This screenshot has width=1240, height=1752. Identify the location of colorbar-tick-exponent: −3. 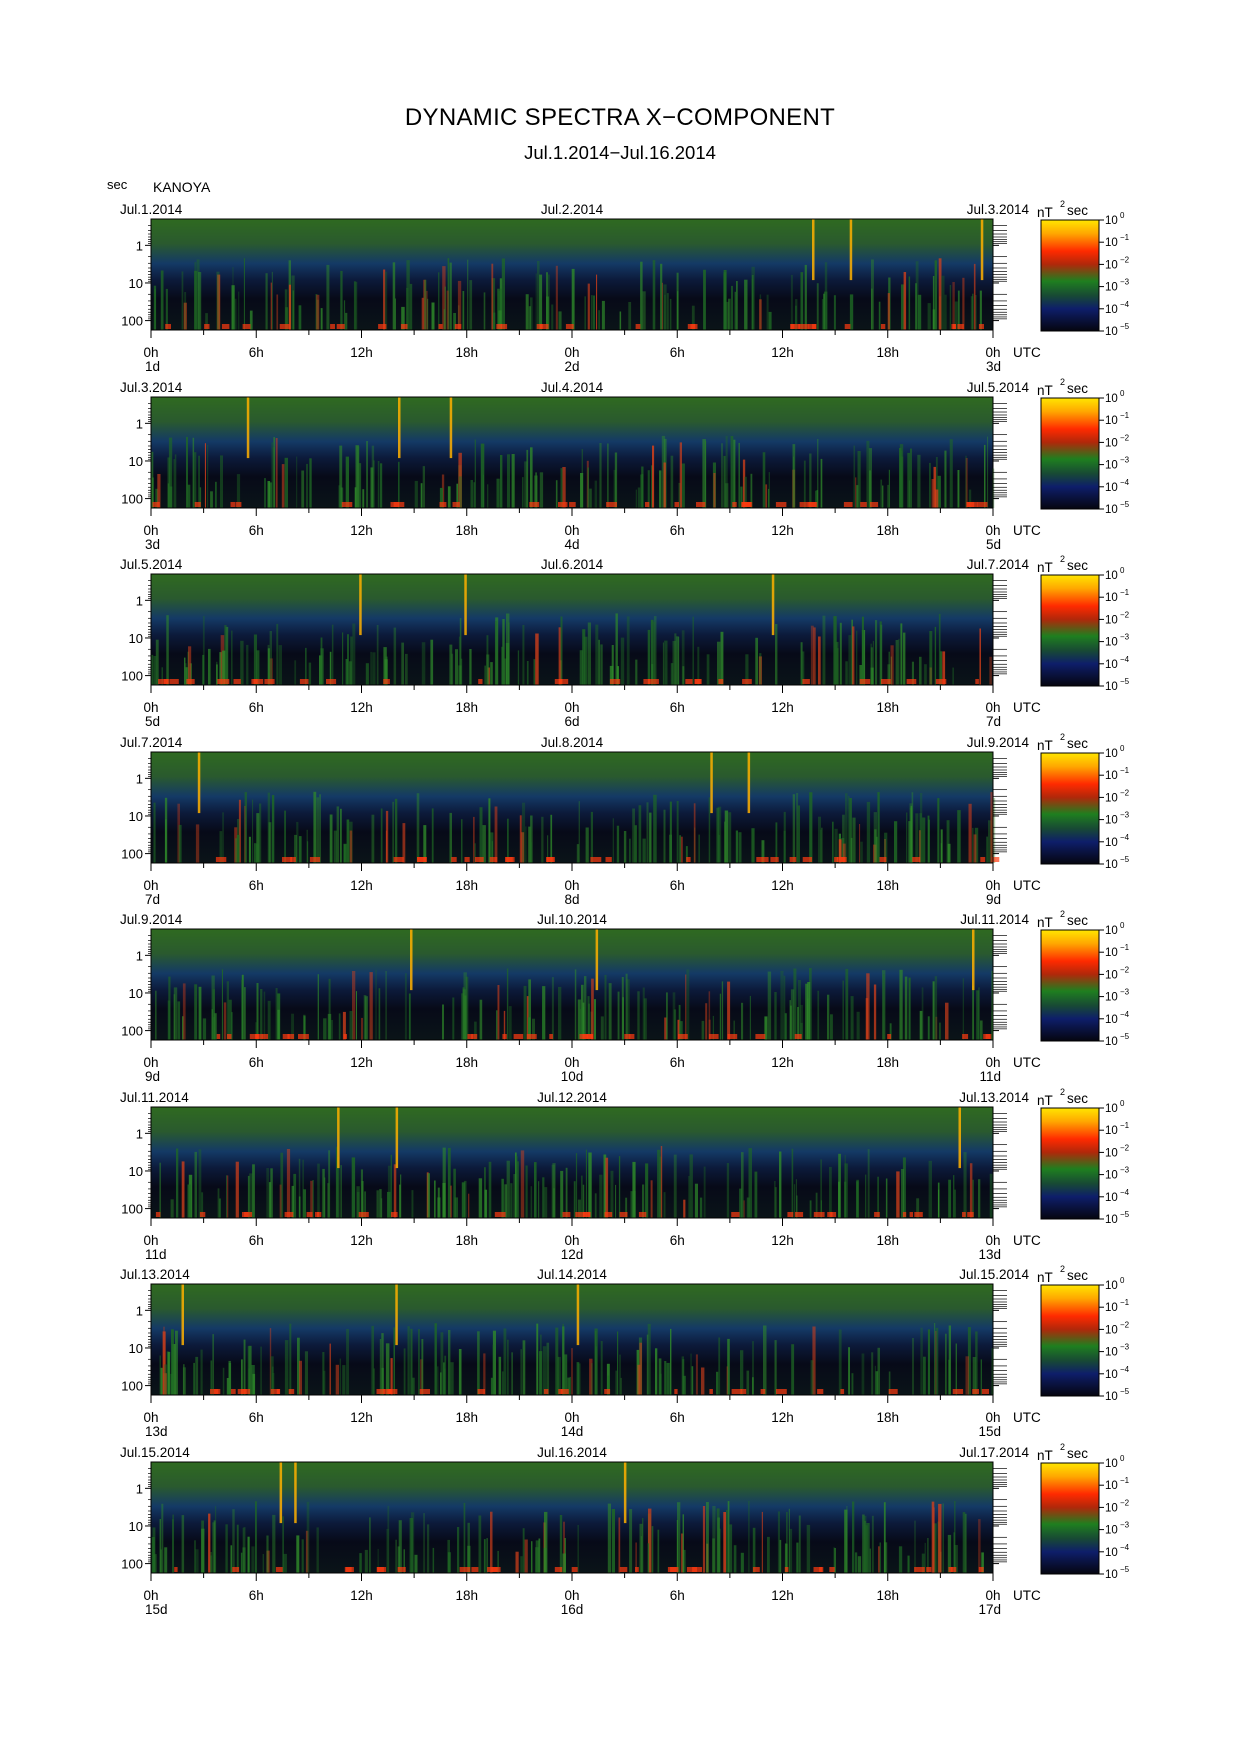
(1125, 637).